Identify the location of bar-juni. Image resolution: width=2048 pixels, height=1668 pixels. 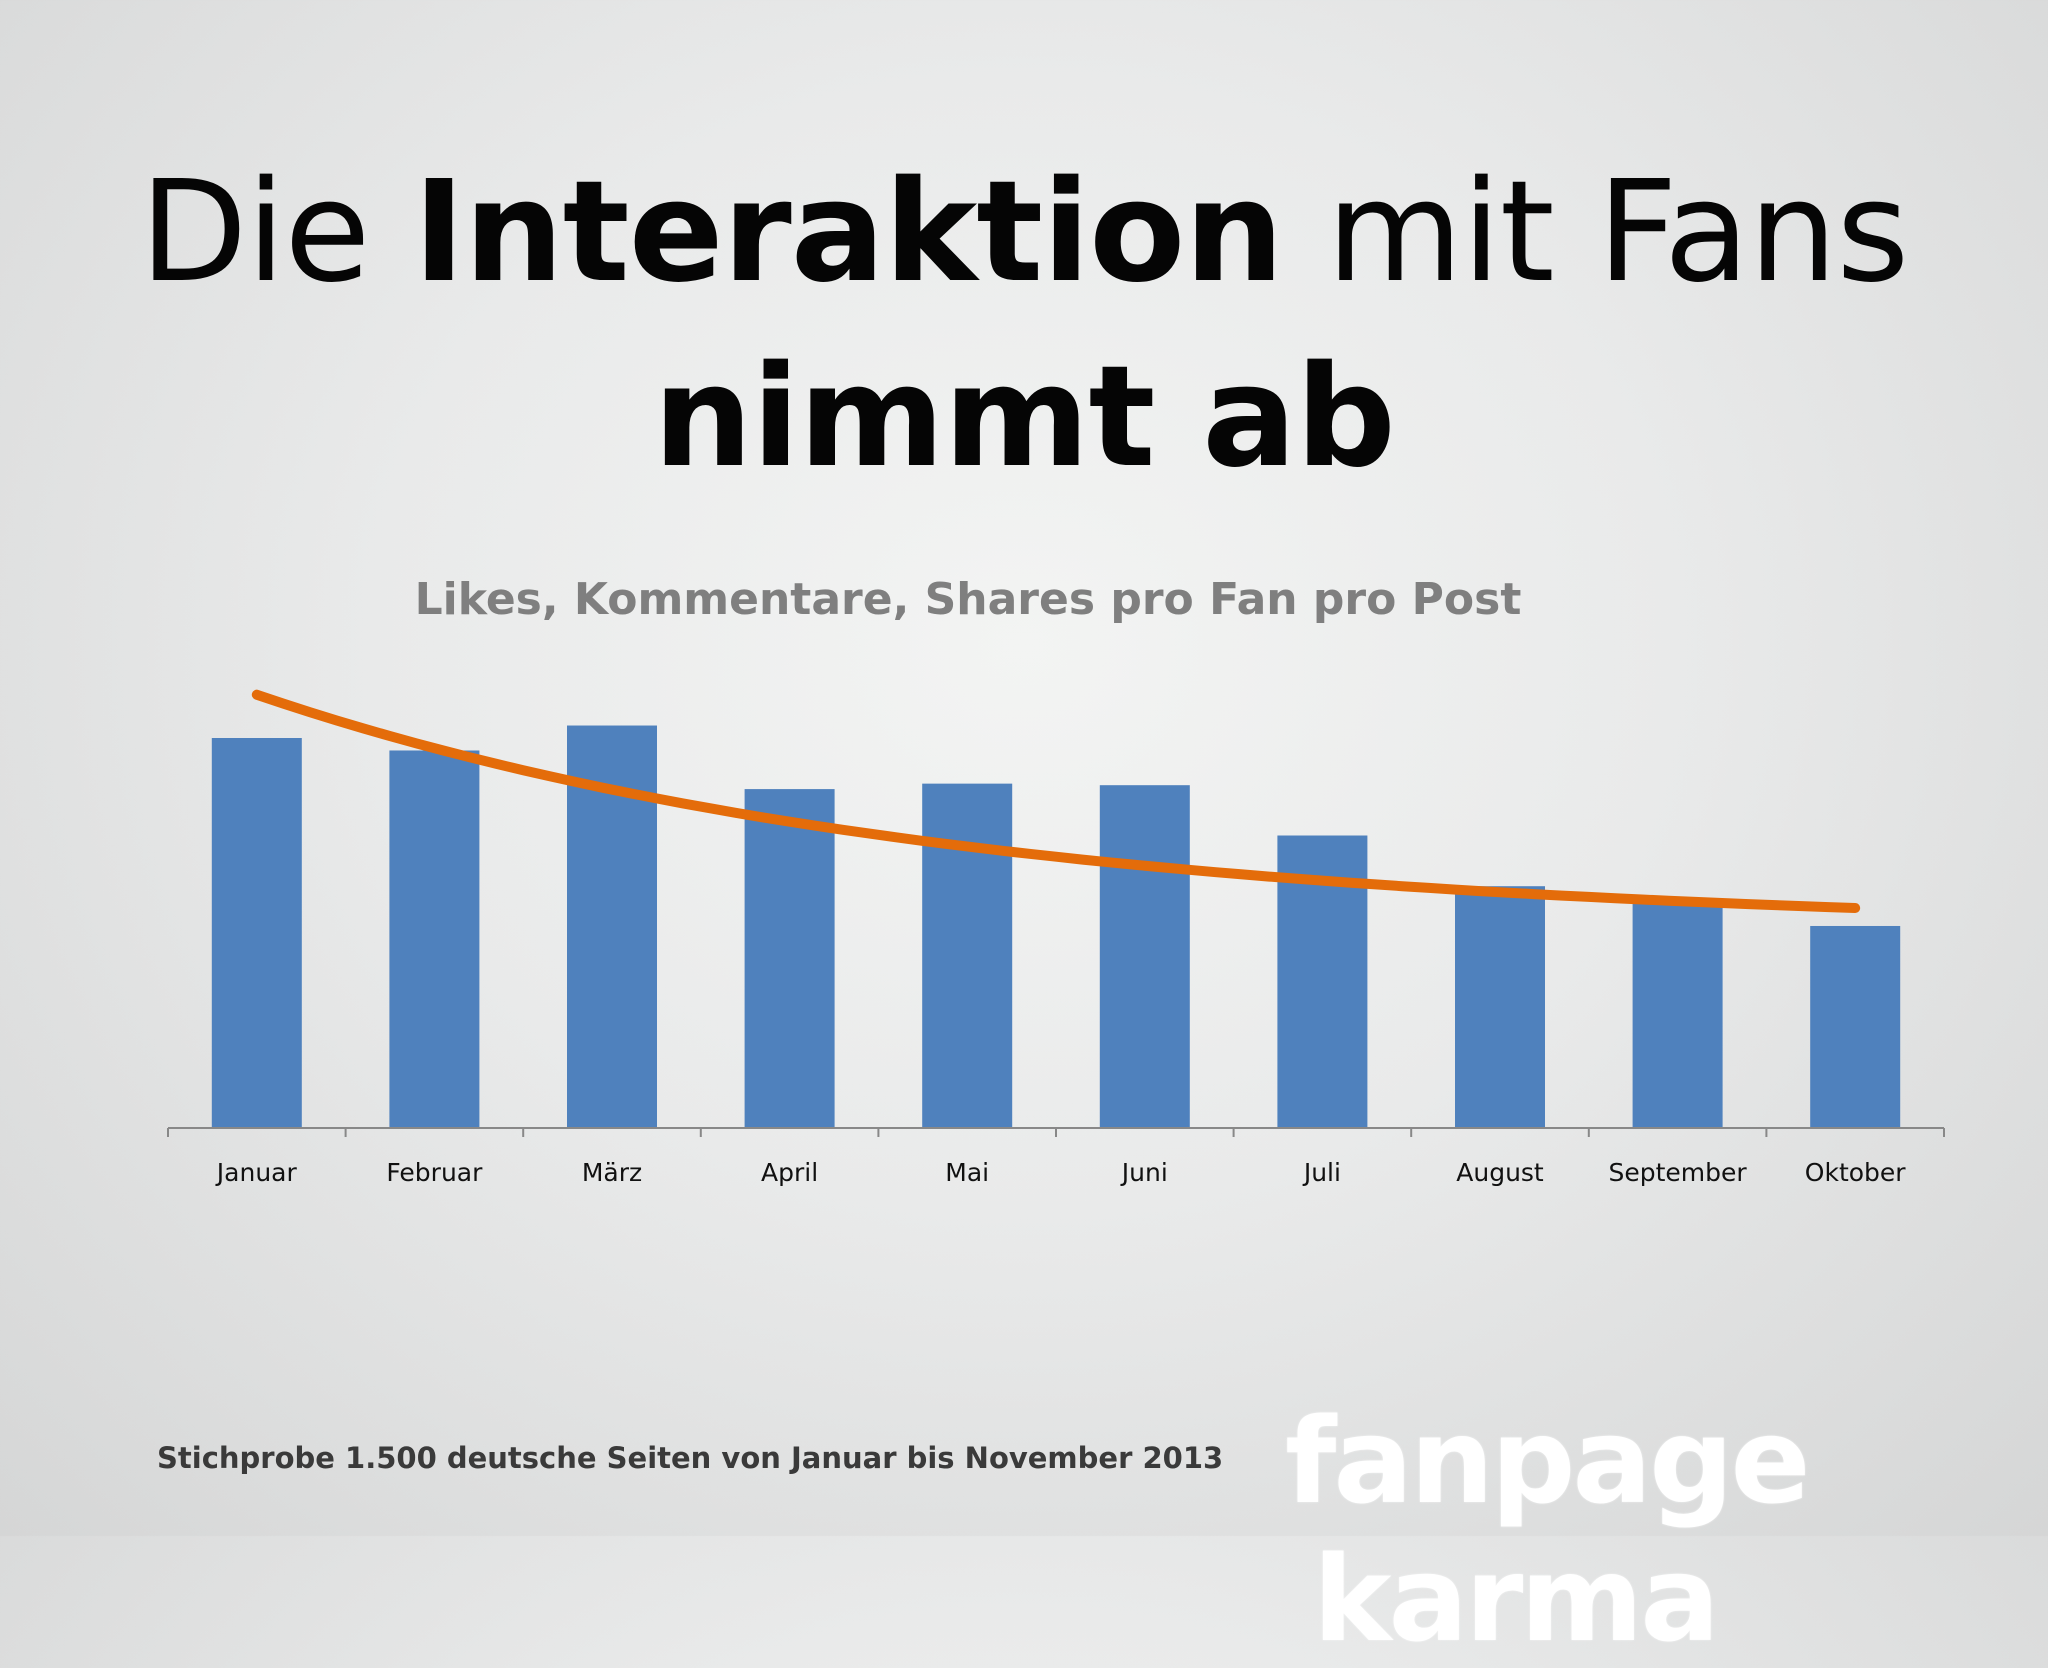
(1144, 956).